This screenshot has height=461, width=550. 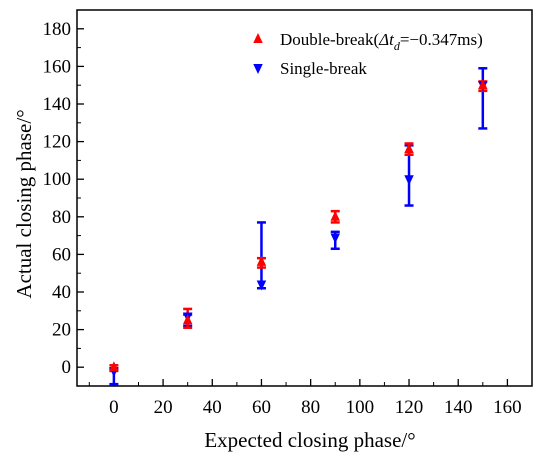 I want to click on legend-label-single-break: Single-break, so click(x=323, y=68).